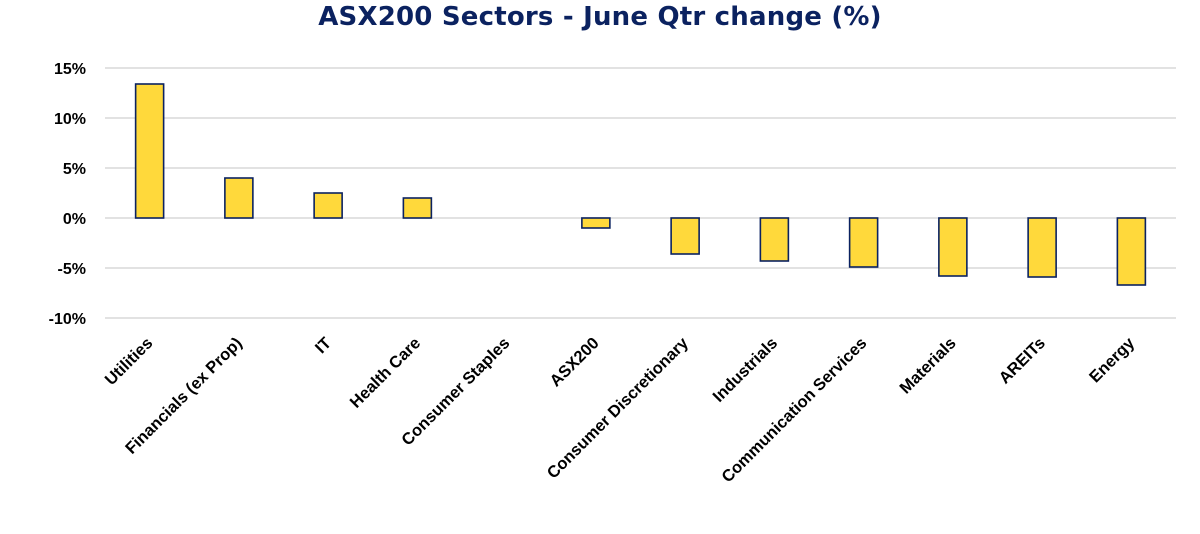 Image resolution: width=1200 pixels, height=534 pixels. Describe the element at coordinates (323, 345) in the screenshot. I see `x-tick-label: IT` at that location.